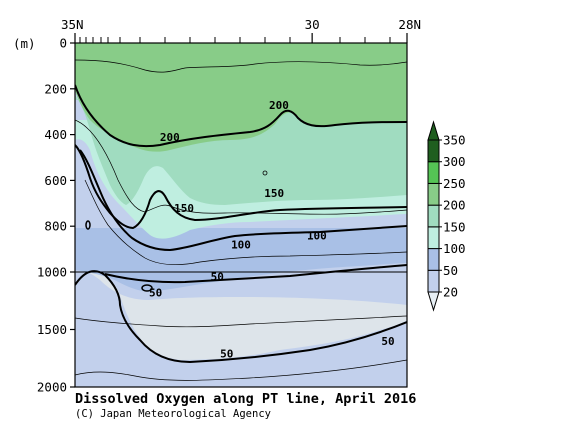  I want to click on colorbar-label: 200, so click(454, 205).